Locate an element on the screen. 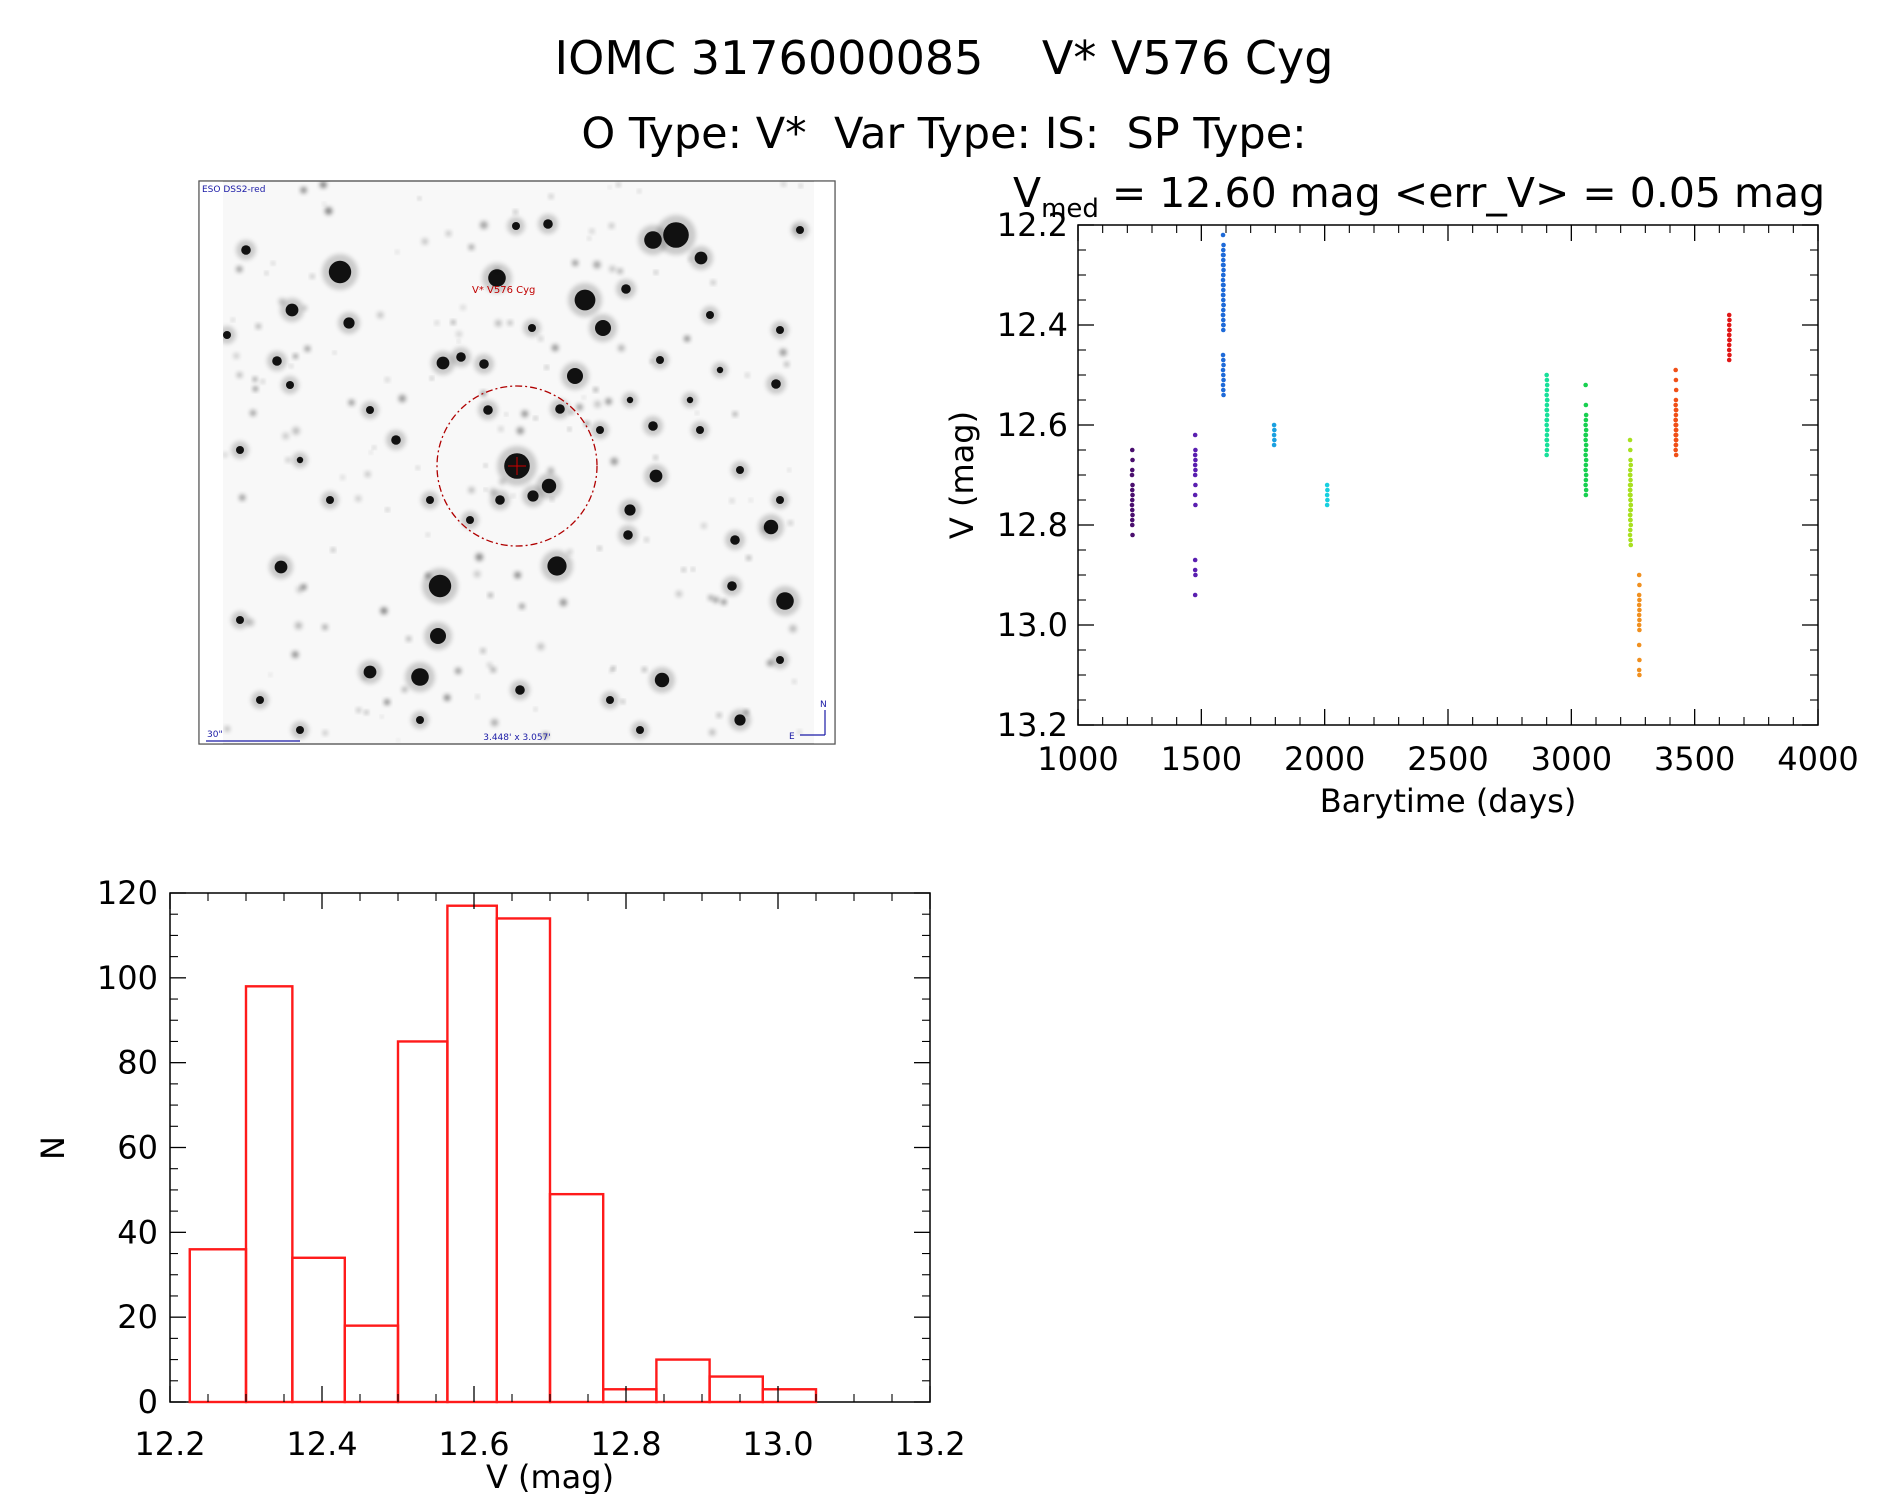 The width and height of the screenshot is (1889, 1494). hist-x-tick-label: 13.0 is located at coordinates (777, 1444).